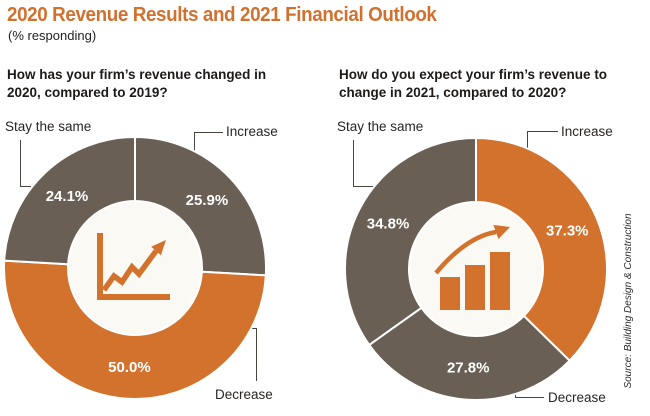 This screenshot has width=650, height=416. I want to click on question-2021-line2: change in 2021, compared to 2020?, so click(453, 92).